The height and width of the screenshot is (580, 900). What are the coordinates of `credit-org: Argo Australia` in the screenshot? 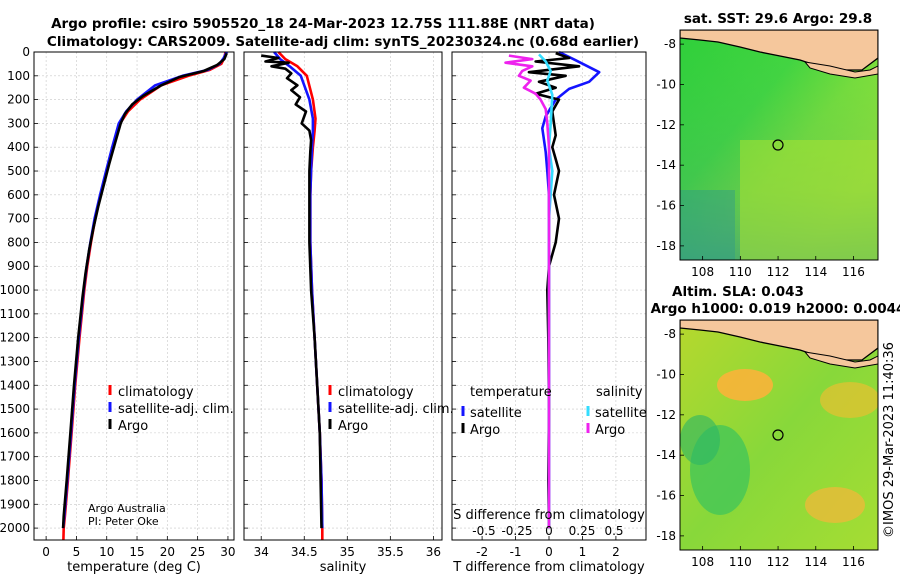 It's located at (127, 508).